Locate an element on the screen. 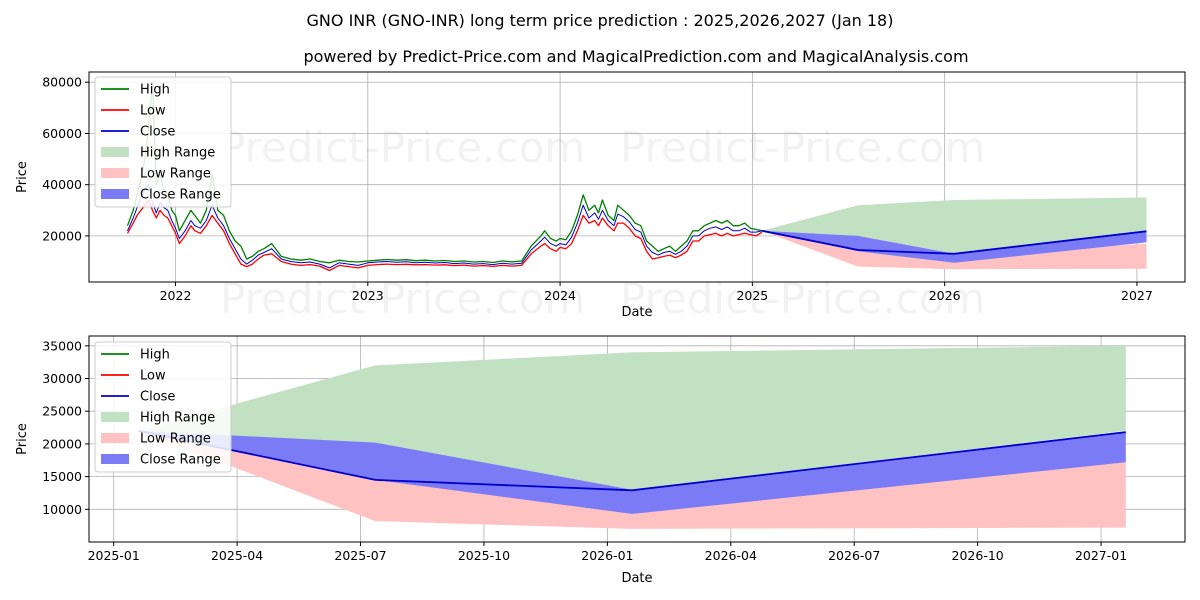  high-range-band is located at coordinates (954, 225).